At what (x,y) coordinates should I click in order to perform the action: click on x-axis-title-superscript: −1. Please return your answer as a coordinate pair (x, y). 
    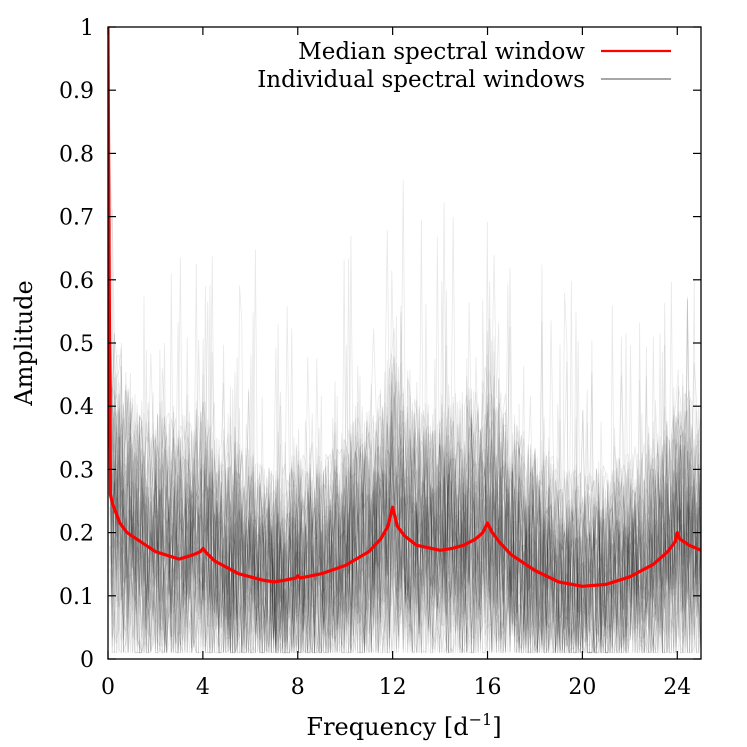
    Looking at the image, I should click on (481, 719).